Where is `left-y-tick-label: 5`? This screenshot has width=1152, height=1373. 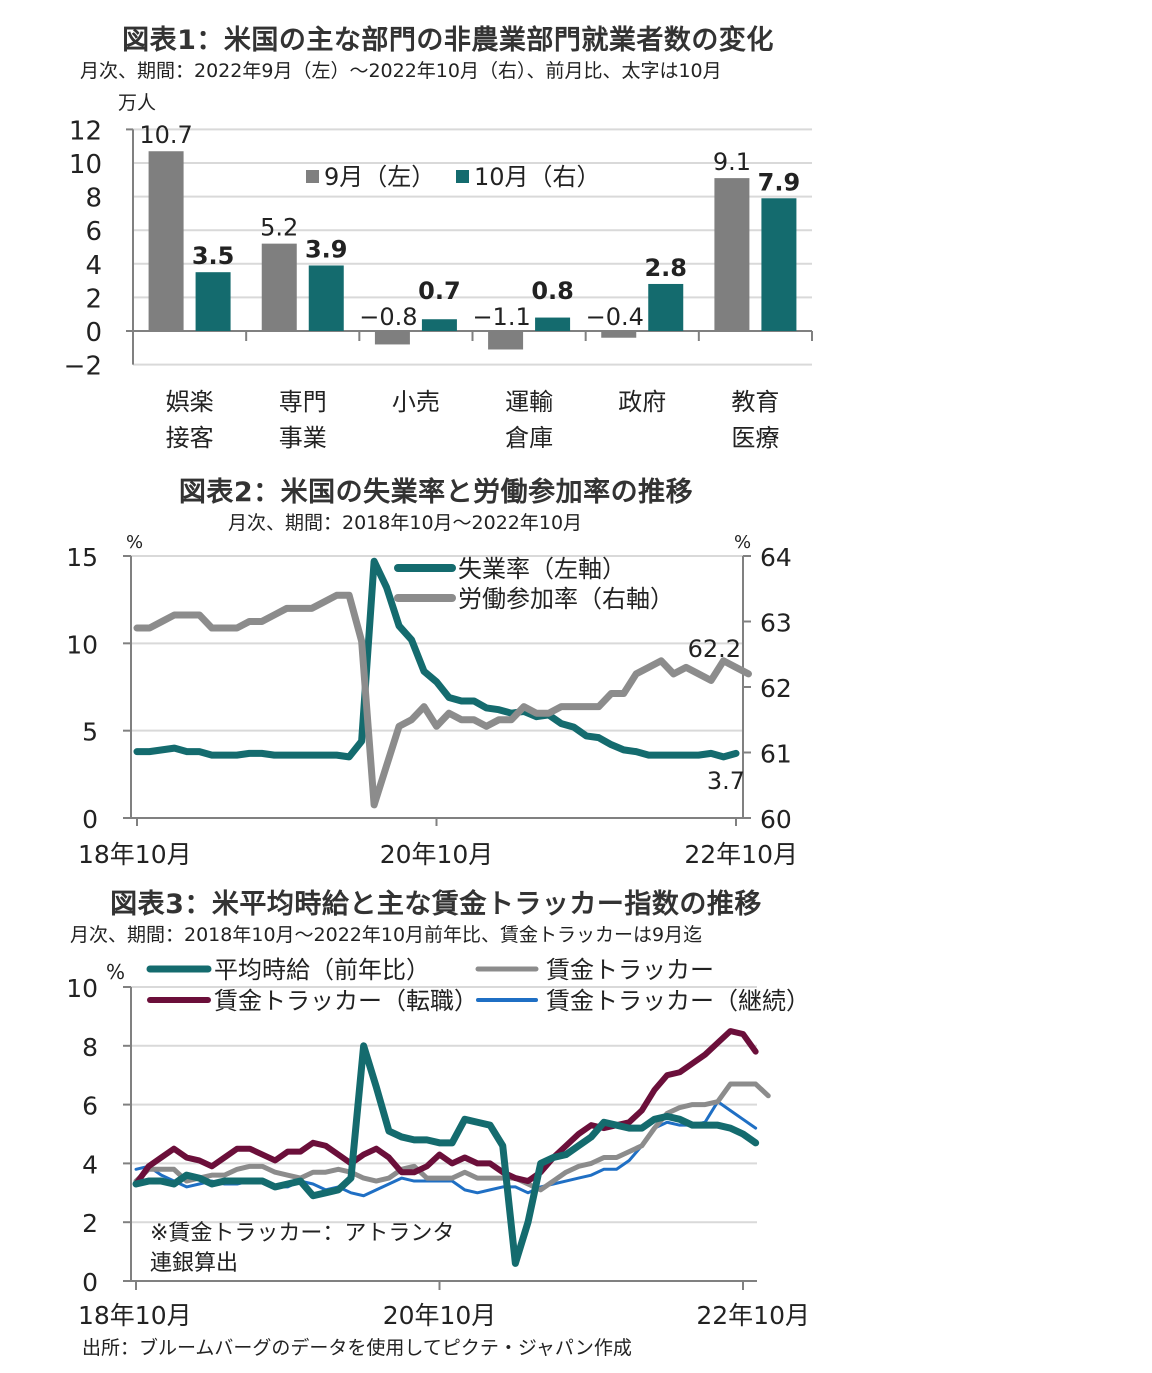
left-y-tick-label: 5 is located at coordinates (90, 732).